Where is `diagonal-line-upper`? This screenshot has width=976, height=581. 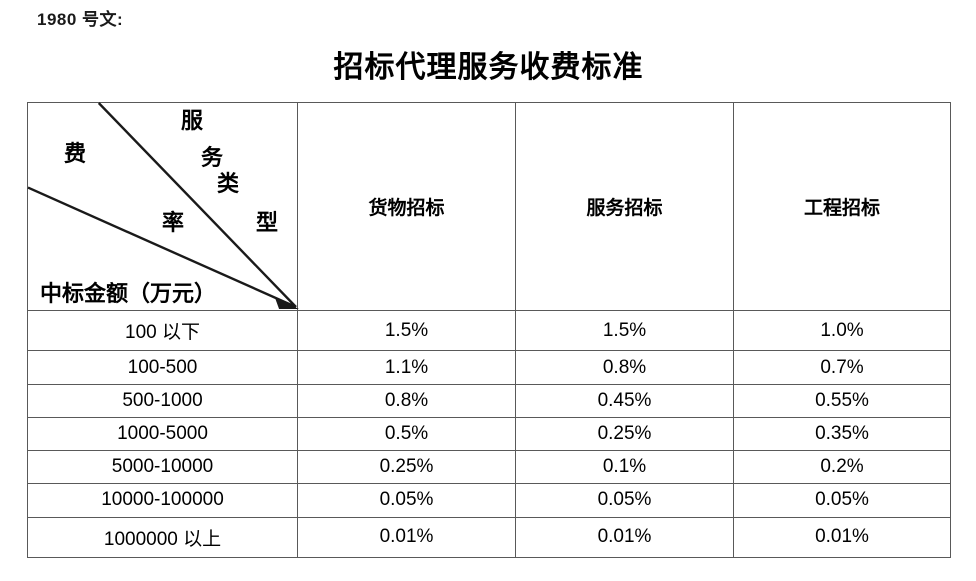 diagonal-line-upper is located at coordinates (197, 205).